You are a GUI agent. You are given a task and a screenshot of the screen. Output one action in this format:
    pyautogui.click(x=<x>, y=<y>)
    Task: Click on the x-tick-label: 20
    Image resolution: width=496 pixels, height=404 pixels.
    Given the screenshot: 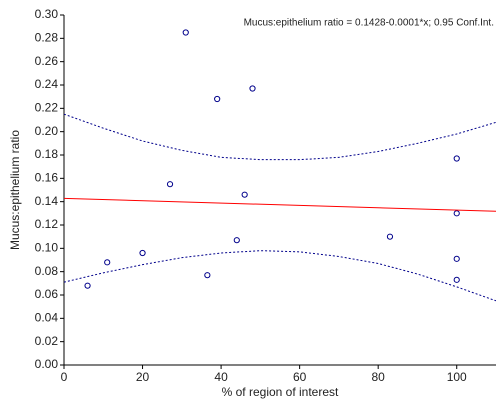 What is the action you would take?
    pyautogui.click(x=143, y=377)
    